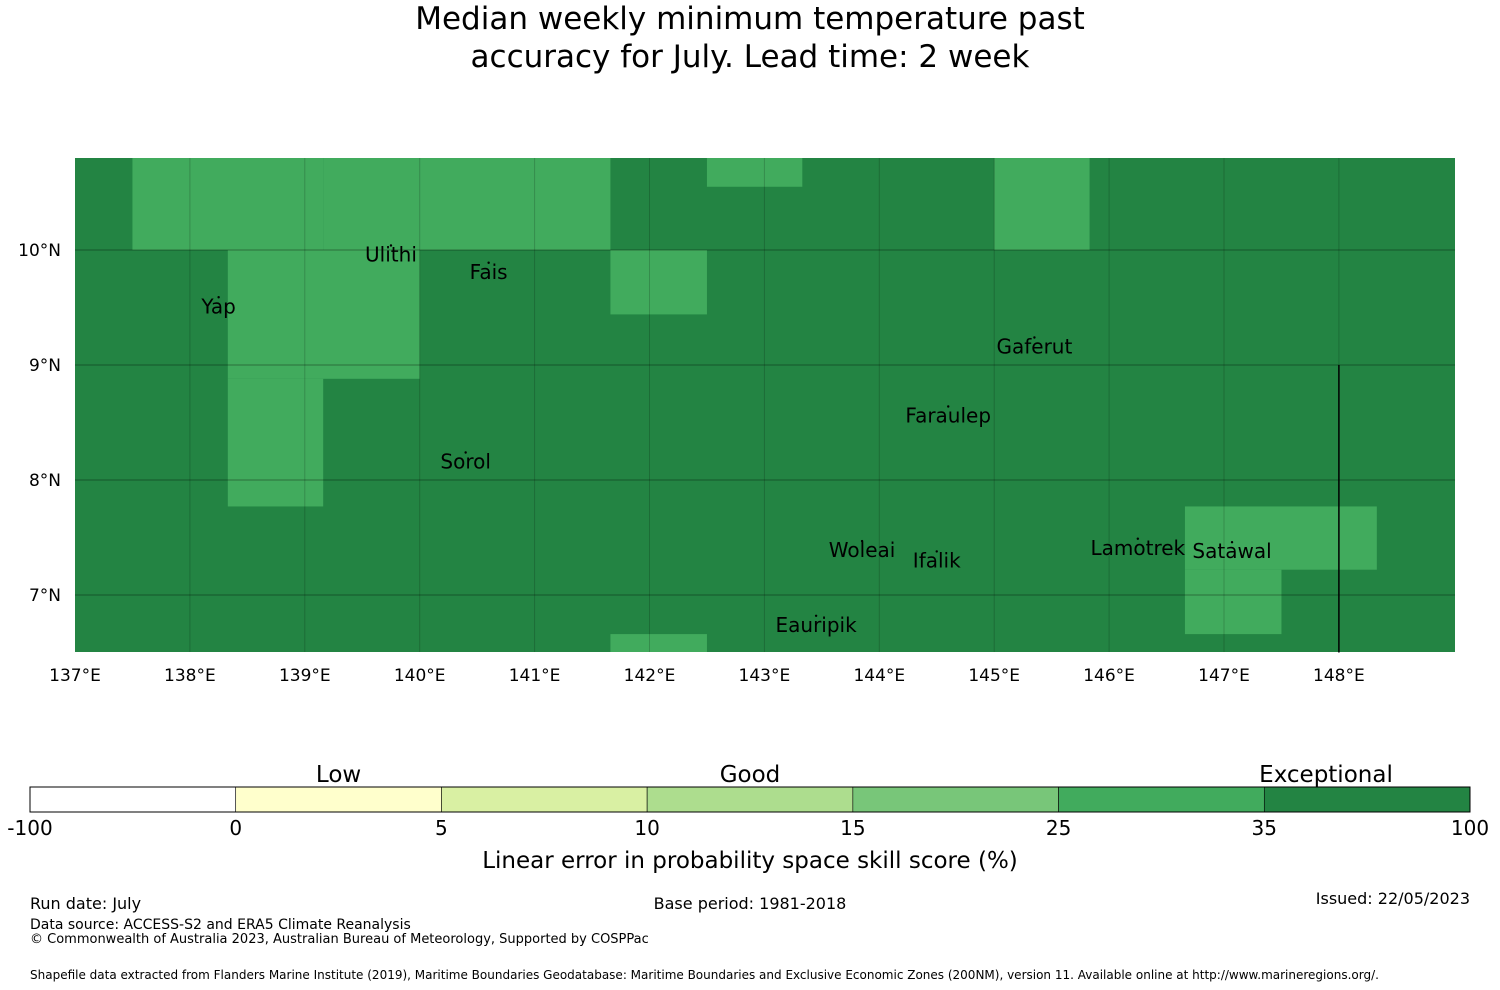 This screenshot has width=1500, height=990. I want to click on colorbar-tick-label: 15, so click(852, 828).